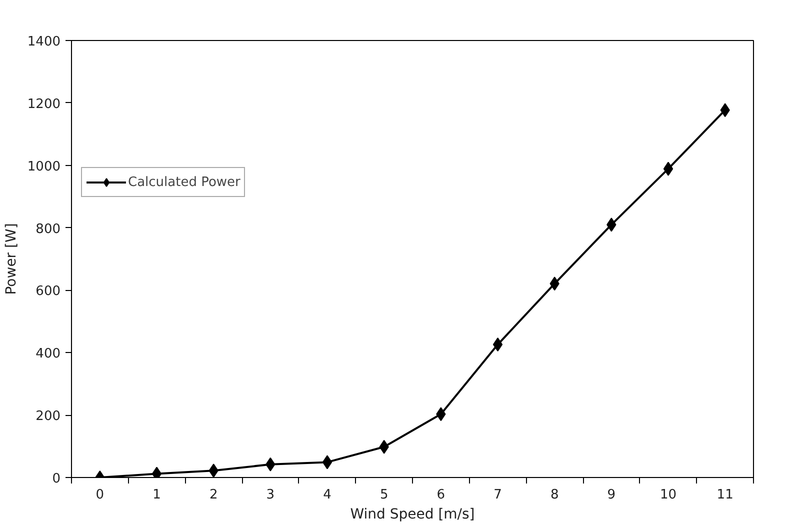 This screenshot has height=525, width=793. Describe the element at coordinates (384, 495) in the screenshot. I see `x-tick-label: 5` at that location.